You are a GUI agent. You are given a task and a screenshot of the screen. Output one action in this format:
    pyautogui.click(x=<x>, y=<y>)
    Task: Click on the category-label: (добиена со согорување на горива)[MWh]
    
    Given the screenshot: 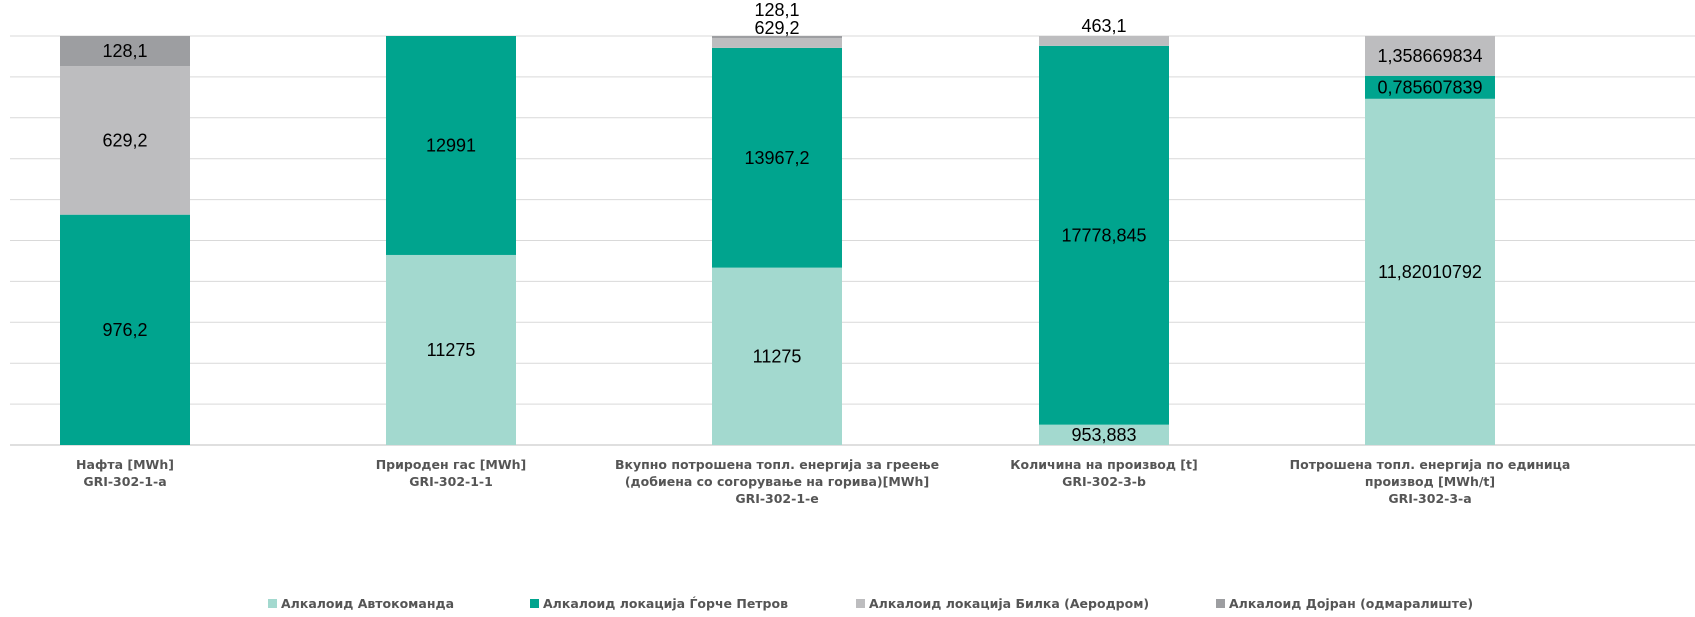 What is the action you would take?
    pyautogui.click(x=777, y=481)
    